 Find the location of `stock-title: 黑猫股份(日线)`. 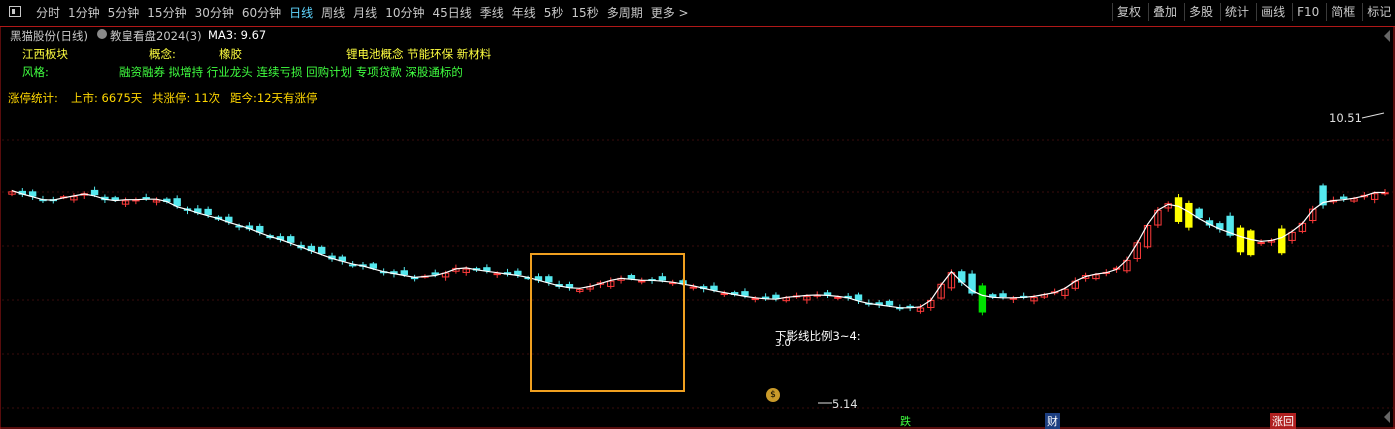

stock-title: 黑猫股份(日线) is located at coordinates (49, 36).